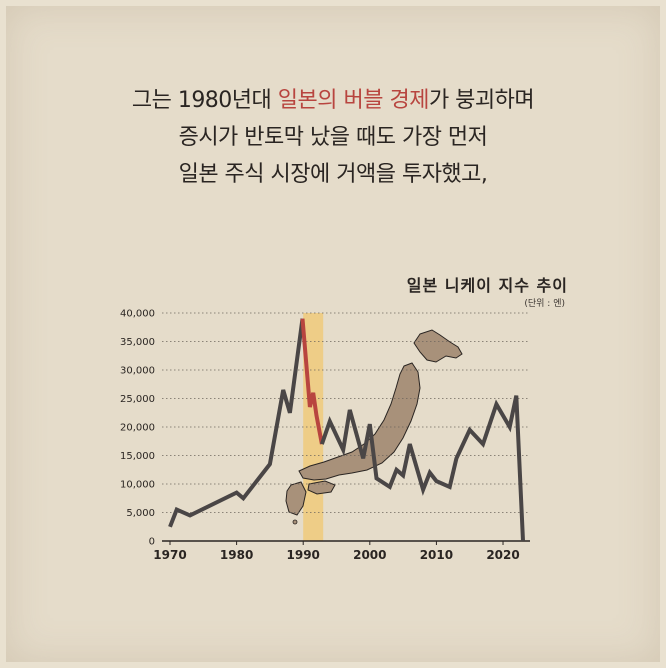  I want to click on y-tick-label: 15,000, so click(137, 456).